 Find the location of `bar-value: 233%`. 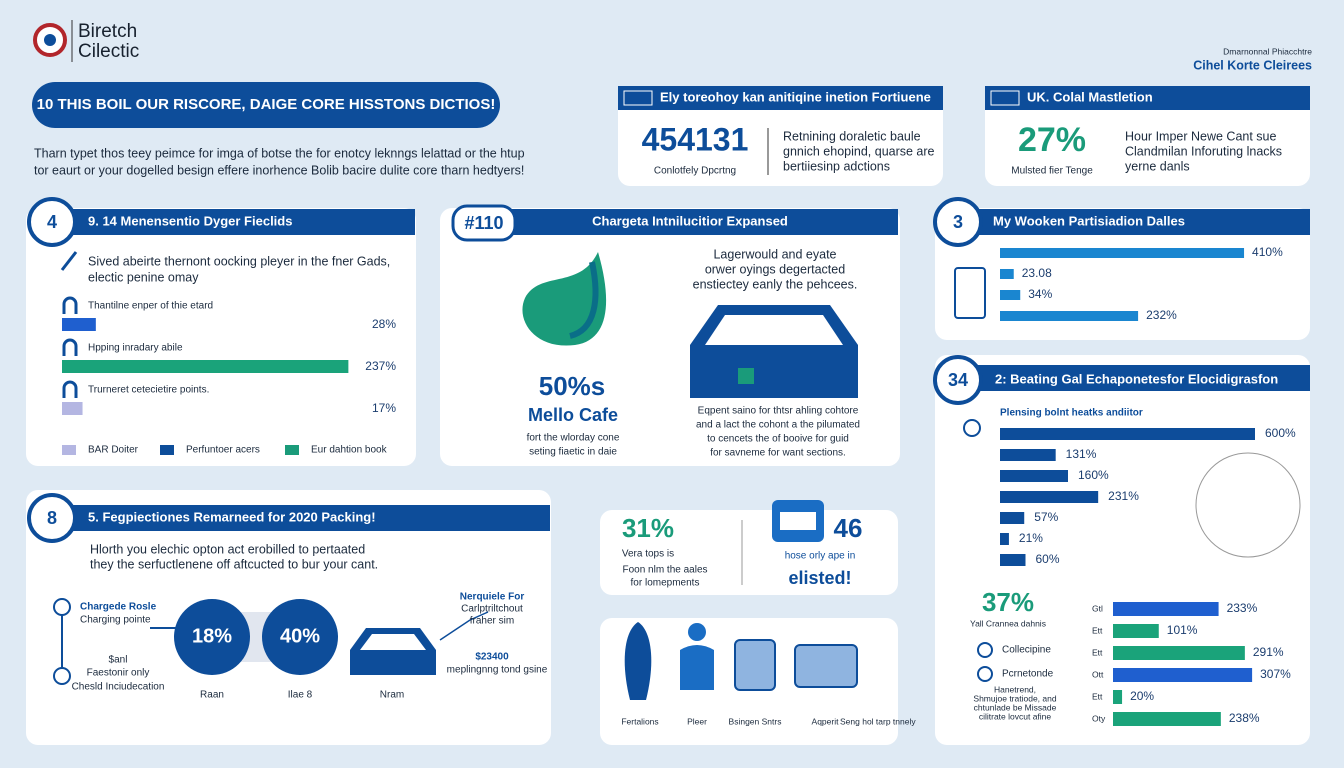

bar-value: 233% is located at coordinates (1242, 608).